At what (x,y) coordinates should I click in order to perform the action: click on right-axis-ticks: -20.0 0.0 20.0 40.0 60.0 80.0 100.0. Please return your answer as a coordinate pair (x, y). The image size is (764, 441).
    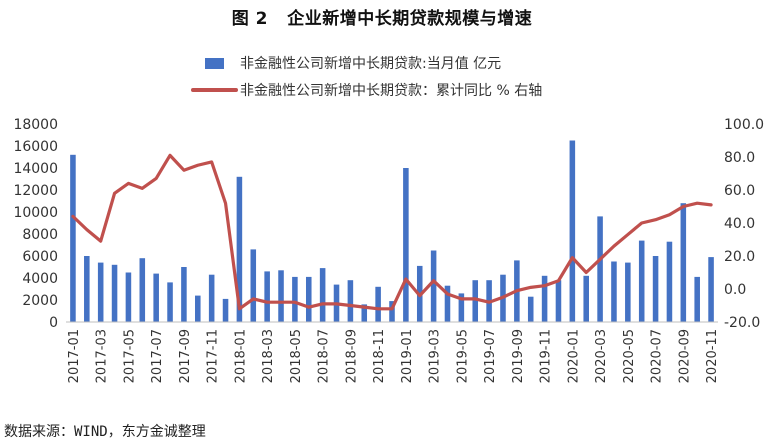
    Looking at the image, I should click on (744, 224).